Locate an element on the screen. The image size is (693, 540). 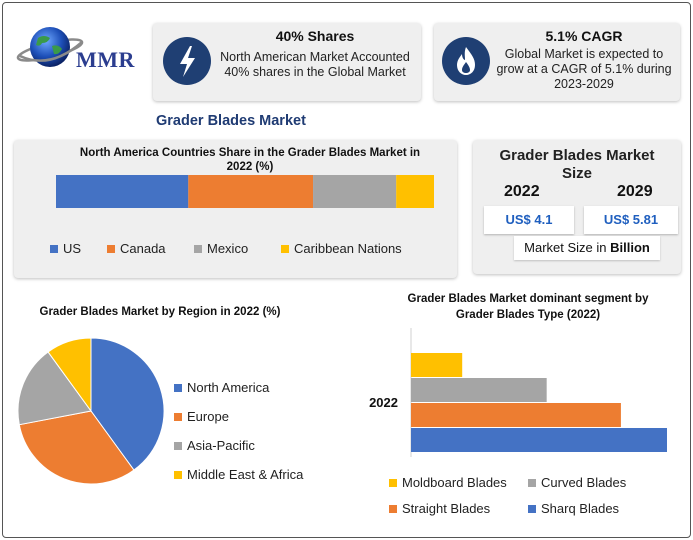
country-share-legend-mexico: Mexico is located at coordinates (221, 248).